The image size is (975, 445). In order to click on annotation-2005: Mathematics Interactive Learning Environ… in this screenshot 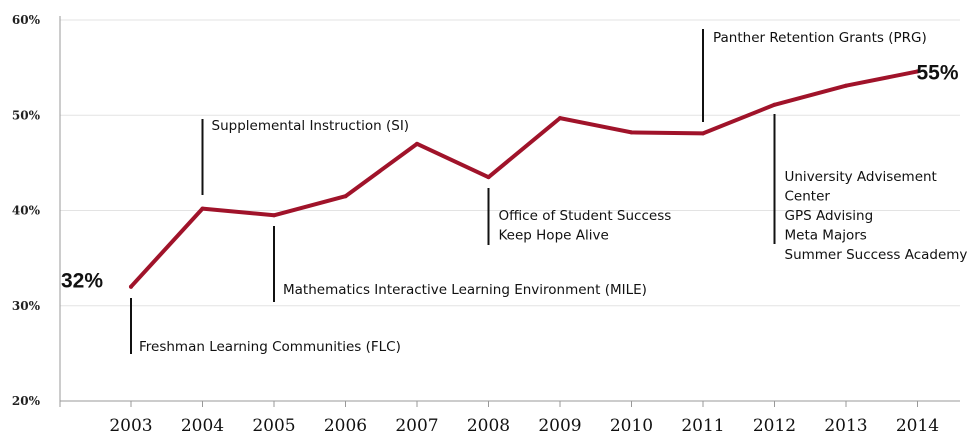, I will do `click(460, 264)`.